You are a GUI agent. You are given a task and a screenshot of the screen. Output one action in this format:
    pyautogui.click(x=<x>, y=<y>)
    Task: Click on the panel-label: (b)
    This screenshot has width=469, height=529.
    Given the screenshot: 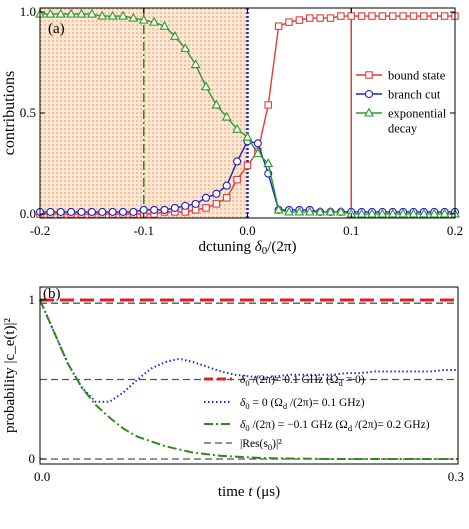 What is the action you would take?
    pyautogui.click(x=52, y=294)
    